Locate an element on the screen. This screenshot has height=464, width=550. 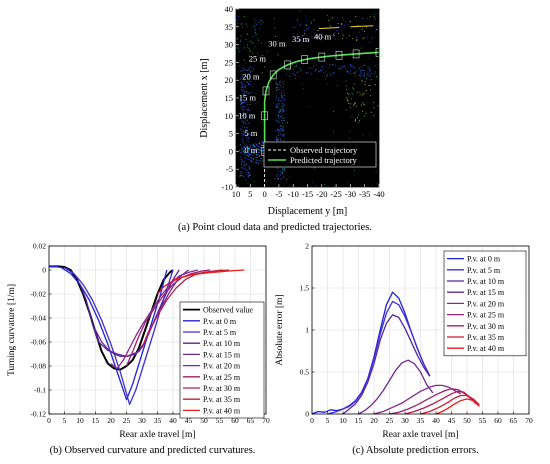
y-tick-label: 15 is located at coordinates (229, 98).